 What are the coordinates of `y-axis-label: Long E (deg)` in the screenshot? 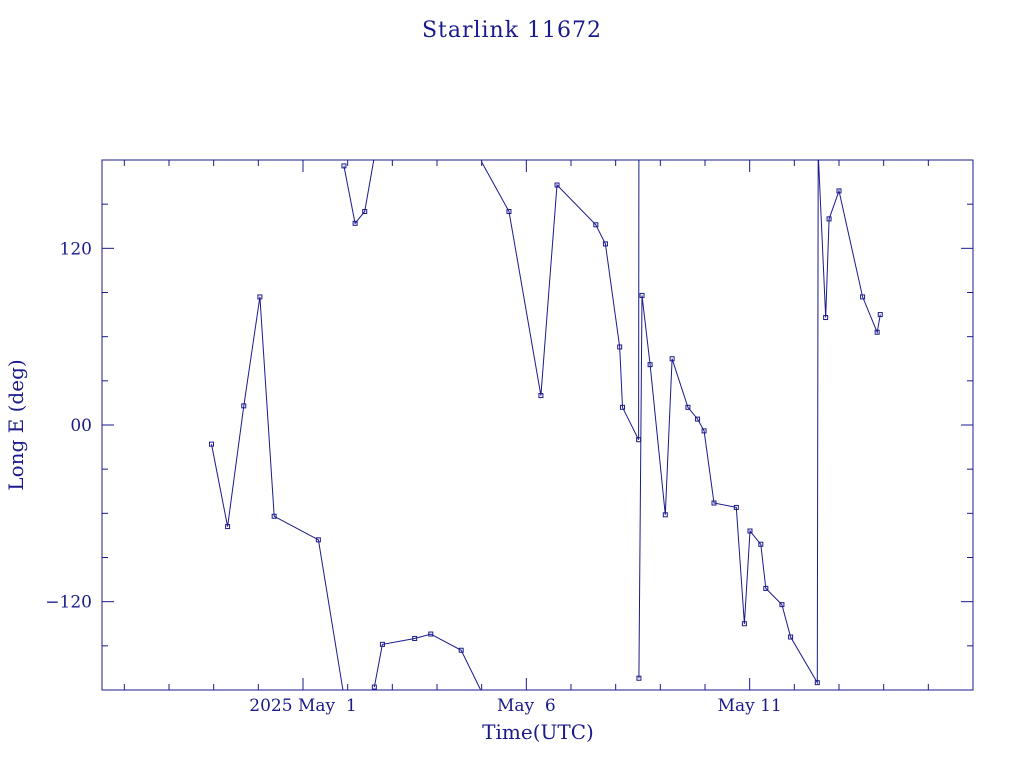 It's located at (16, 424).